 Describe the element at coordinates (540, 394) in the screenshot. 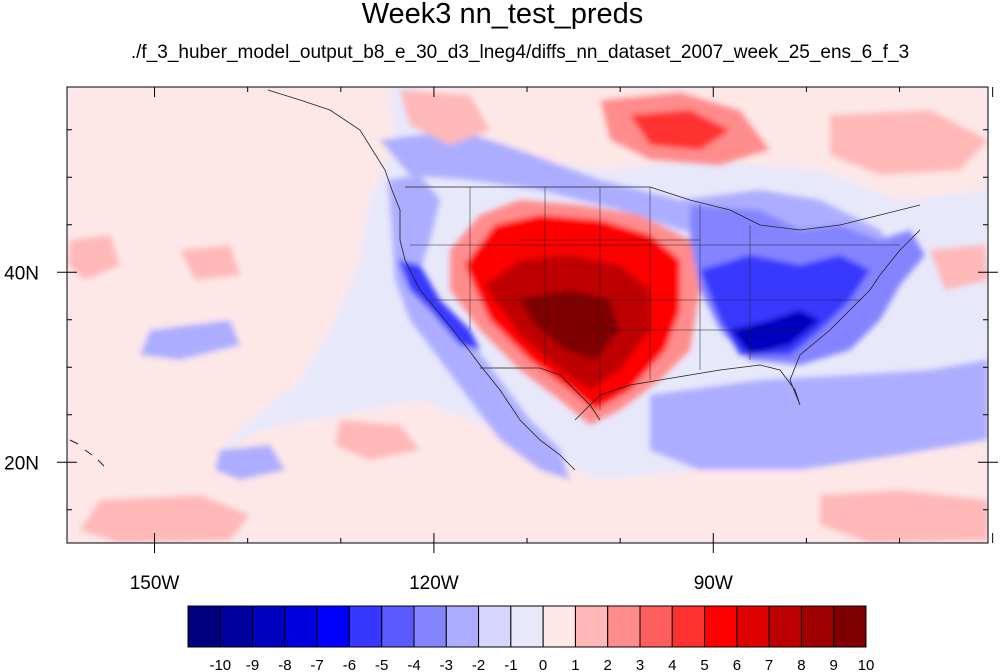

I see `border-us-mexico` at that location.